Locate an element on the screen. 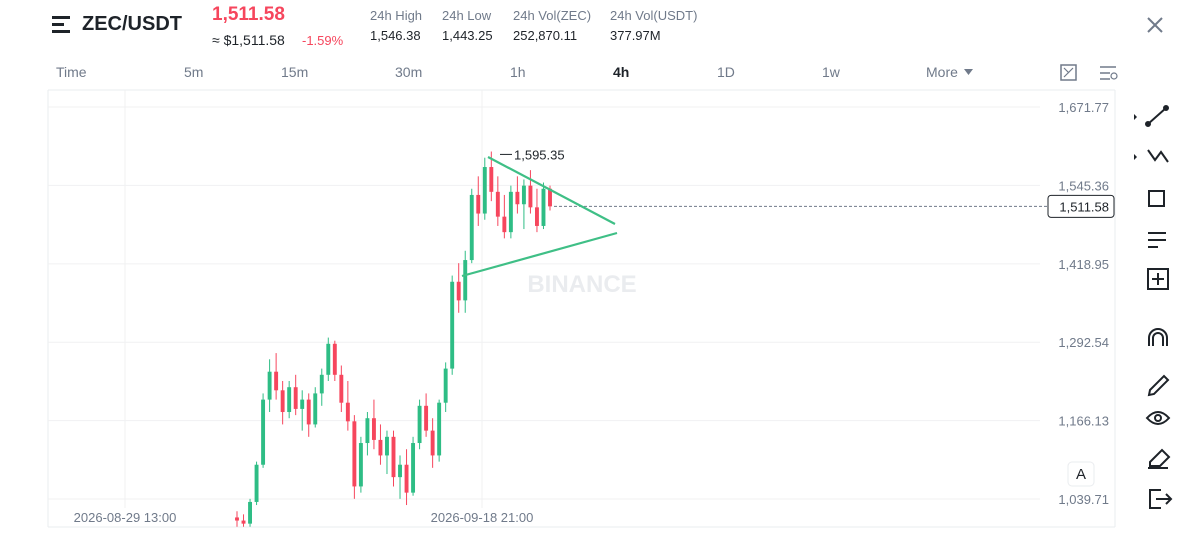 This screenshot has width=1200, height=540. stat-value: 1,546.38 is located at coordinates (395, 35).